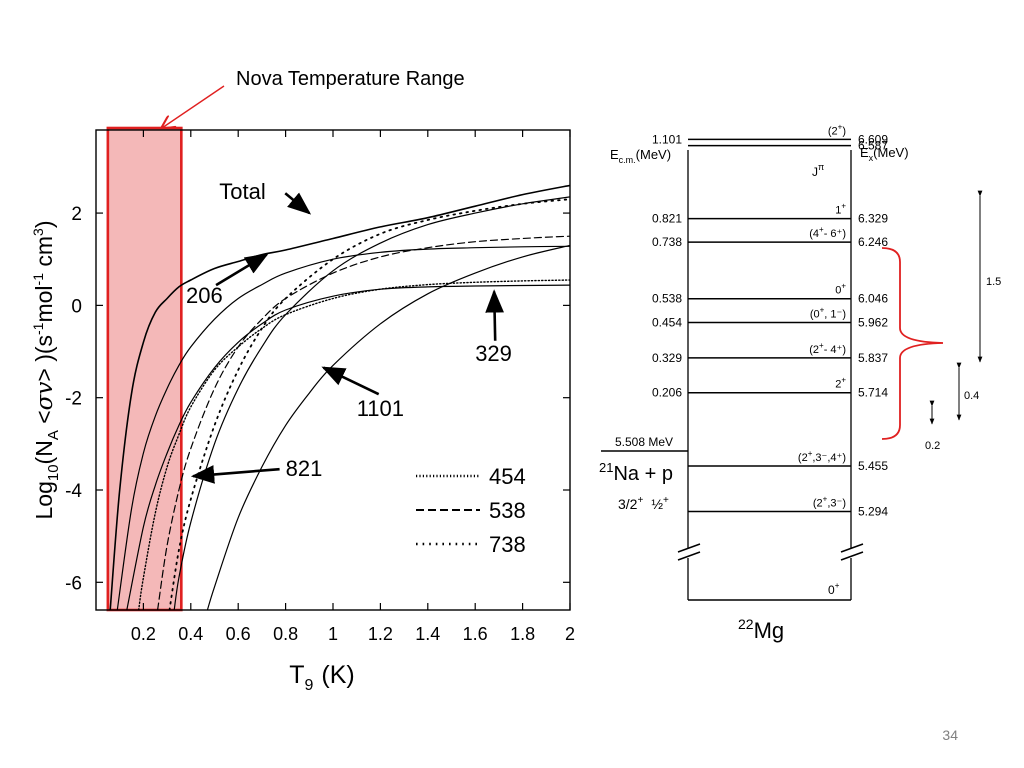 The height and width of the screenshot is (768, 1024). I want to click on x-tick-label: 1.6, so click(475, 634).